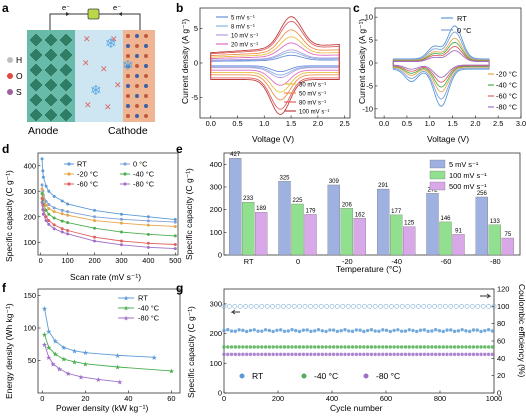 The image size is (526, 418). What do you see at coordinates (332, 398) in the screenshot?
I see `x-tick-label: 400` at bounding box center [332, 398].